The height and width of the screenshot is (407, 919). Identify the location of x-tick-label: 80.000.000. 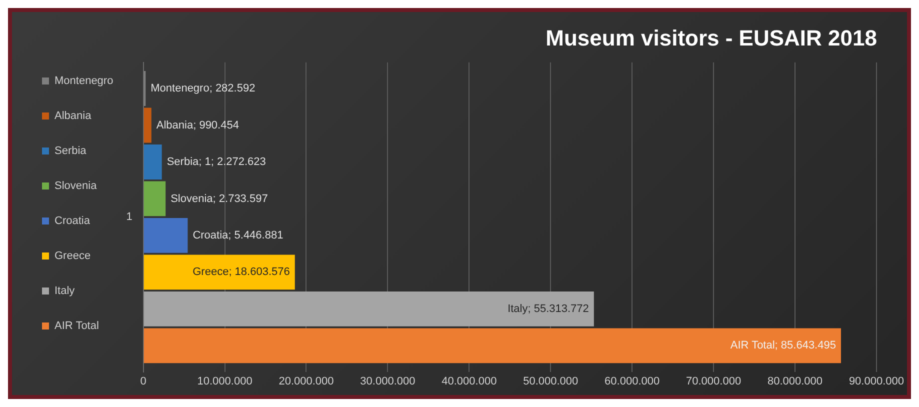
(795, 381).